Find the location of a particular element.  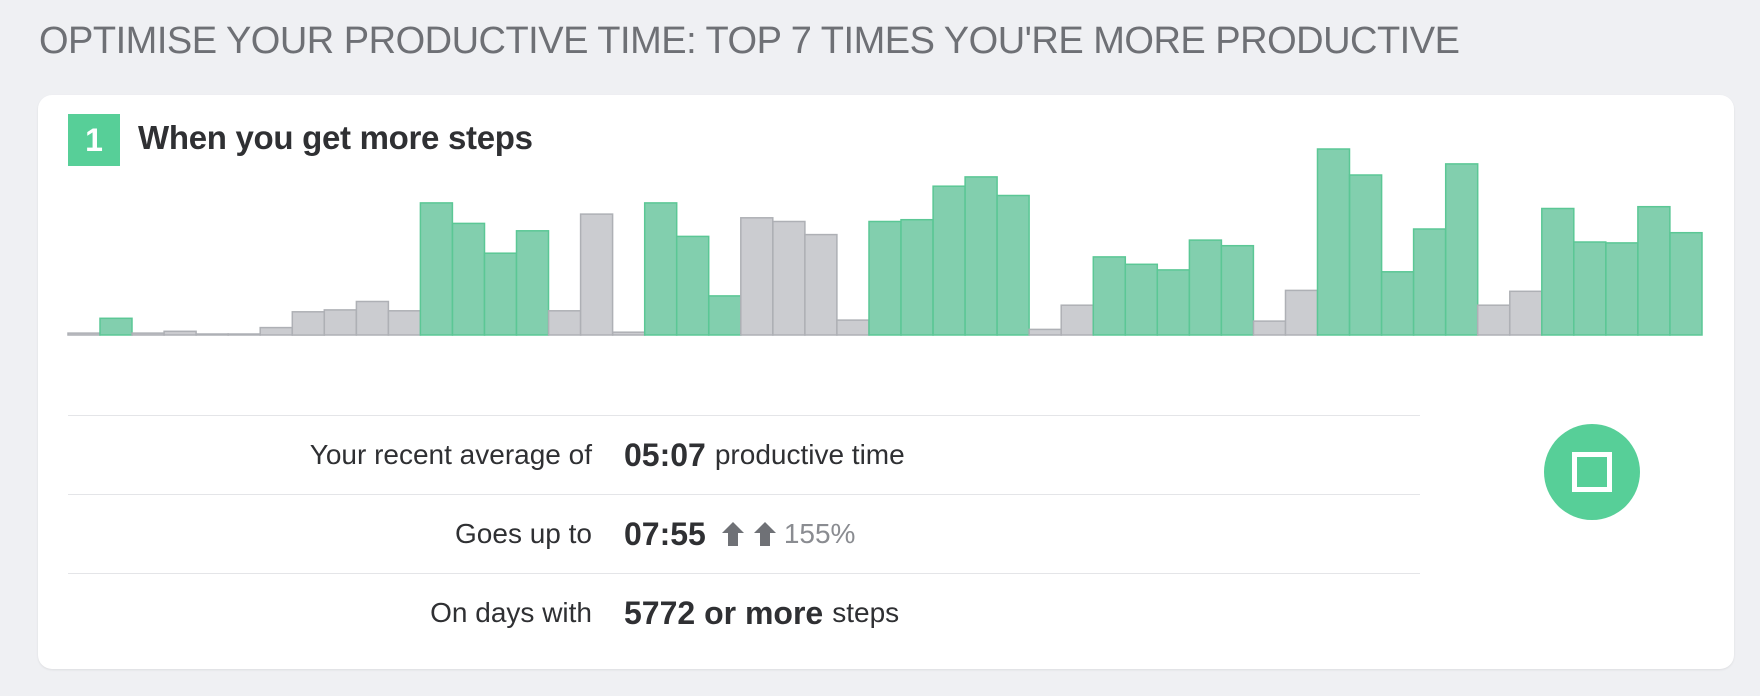

up-value-group: 07:55 155% is located at coordinates (739, 534).